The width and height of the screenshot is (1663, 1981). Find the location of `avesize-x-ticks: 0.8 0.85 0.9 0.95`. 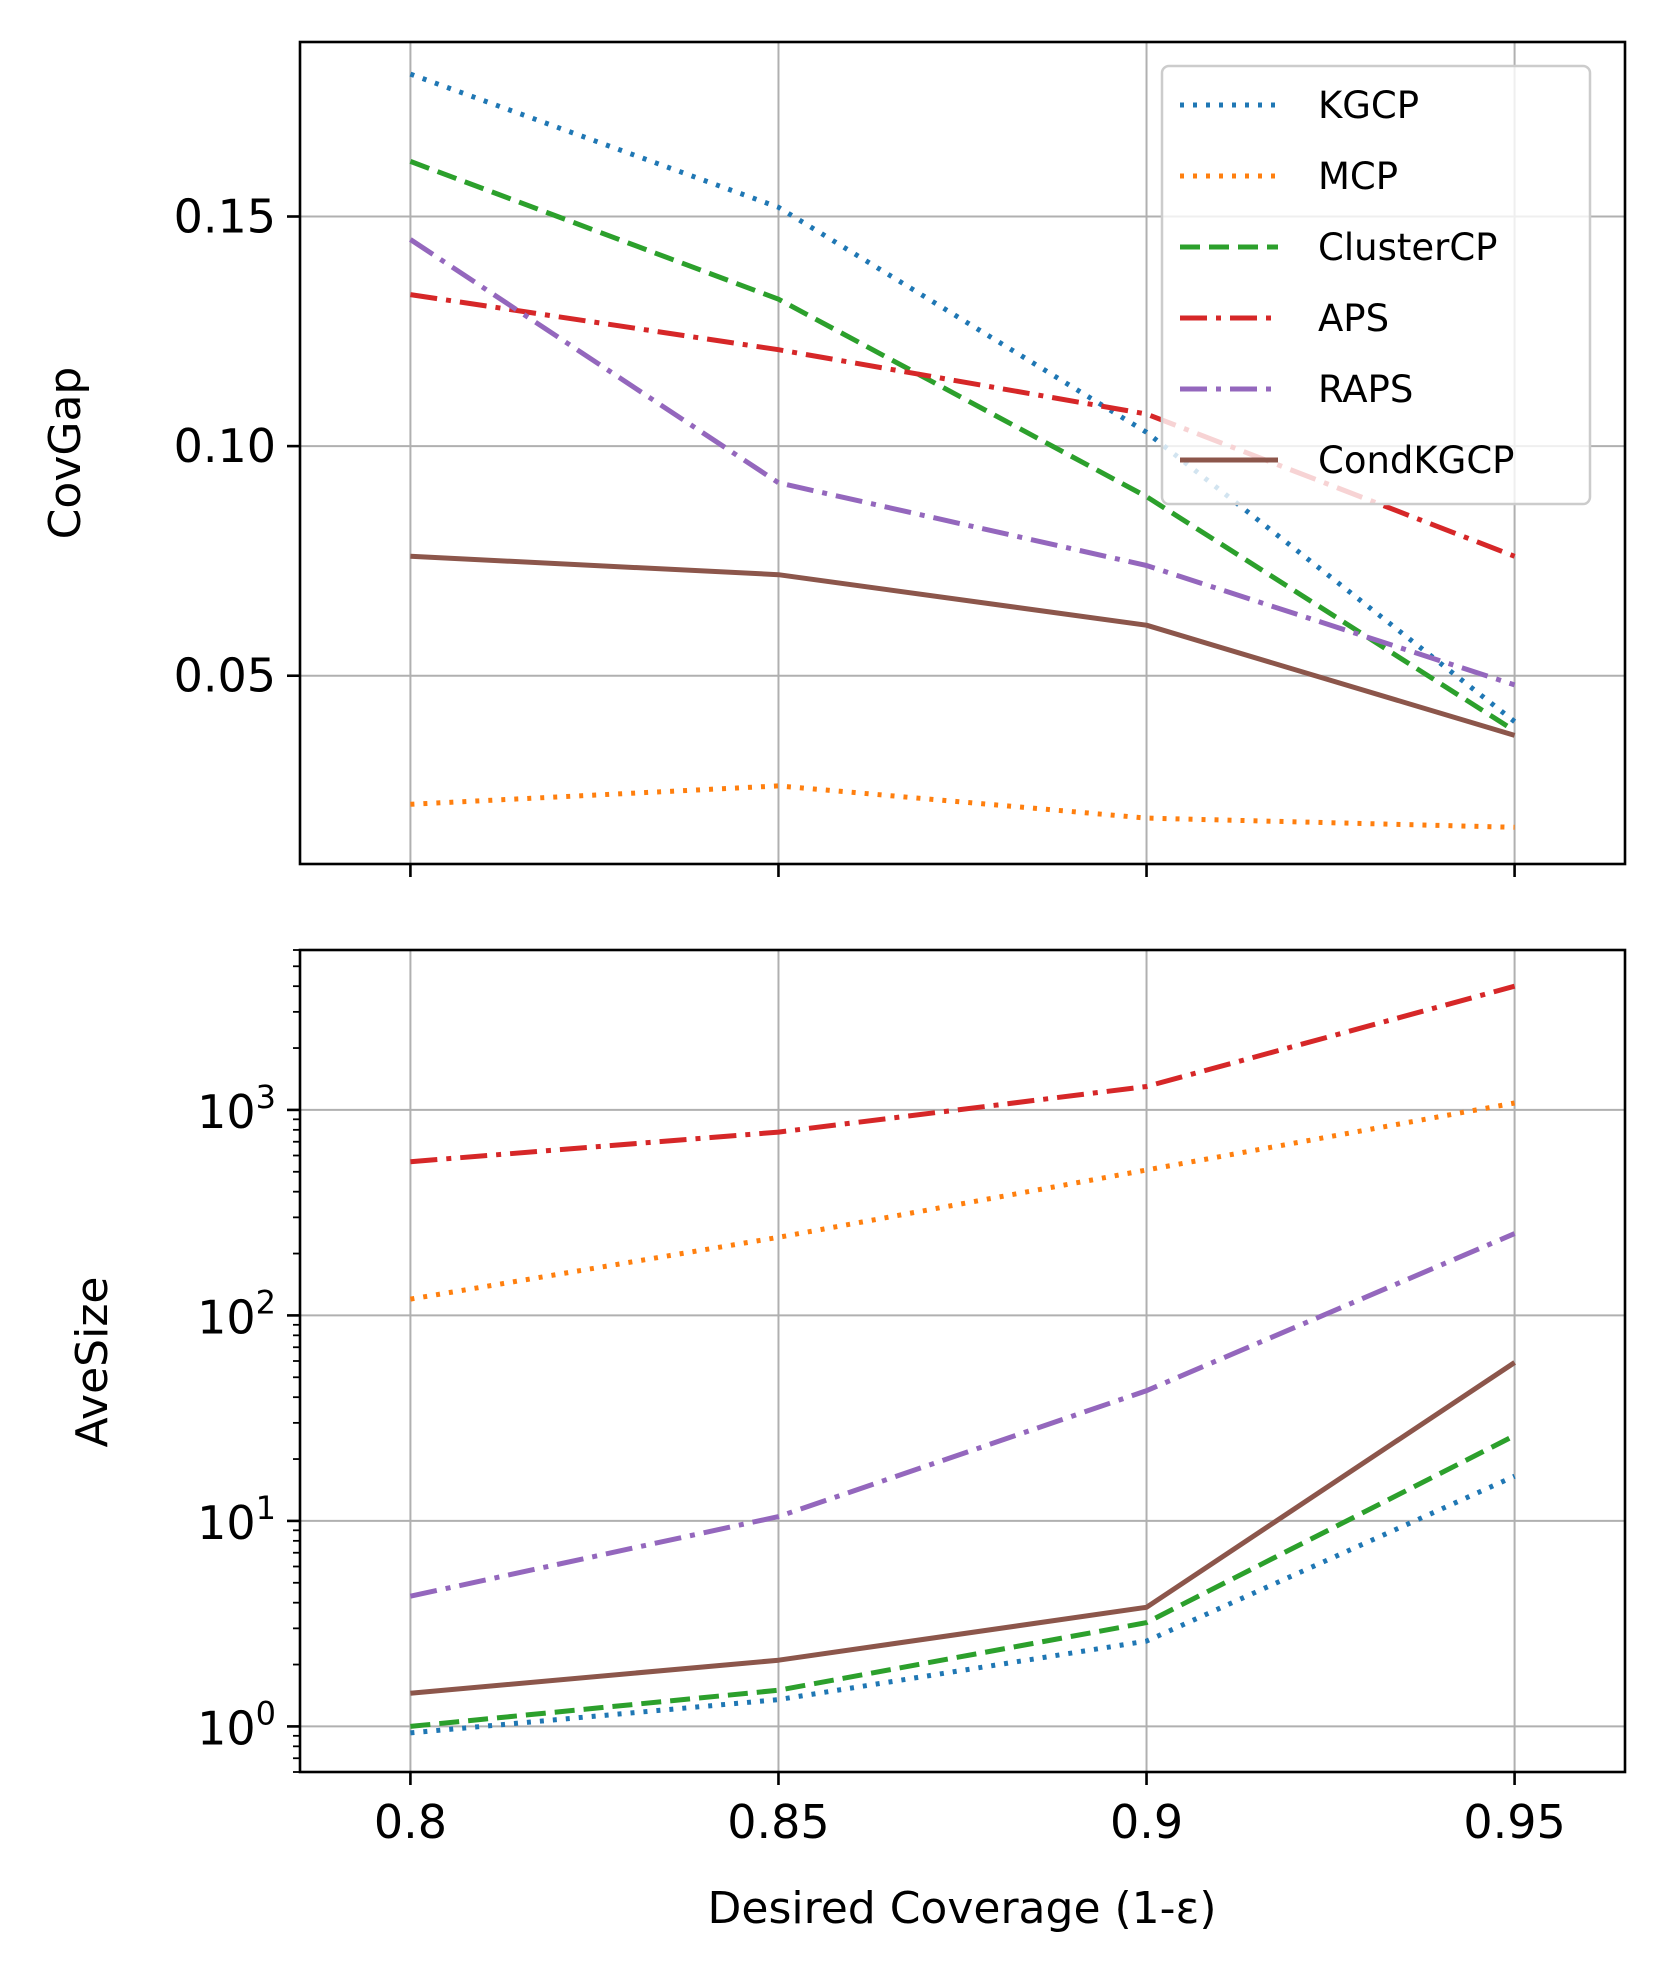

avesize-x-ticks: 0.8 0.85 0.9 0.95 is located at coordinates (970, 1810).